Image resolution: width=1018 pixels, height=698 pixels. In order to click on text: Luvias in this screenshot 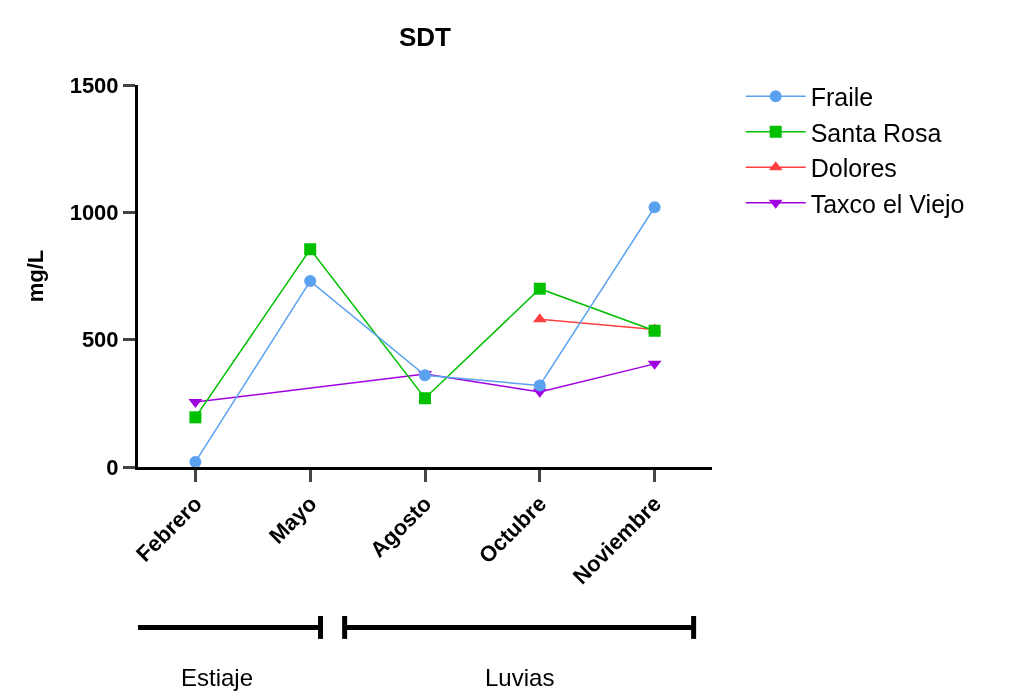, I will do `click(520, 677)`.